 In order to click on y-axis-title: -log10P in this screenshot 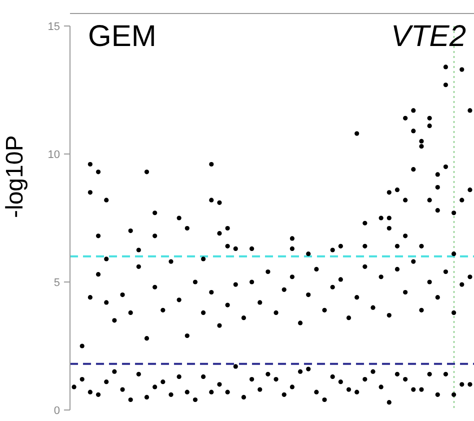, I will do `click(15, 176)`.